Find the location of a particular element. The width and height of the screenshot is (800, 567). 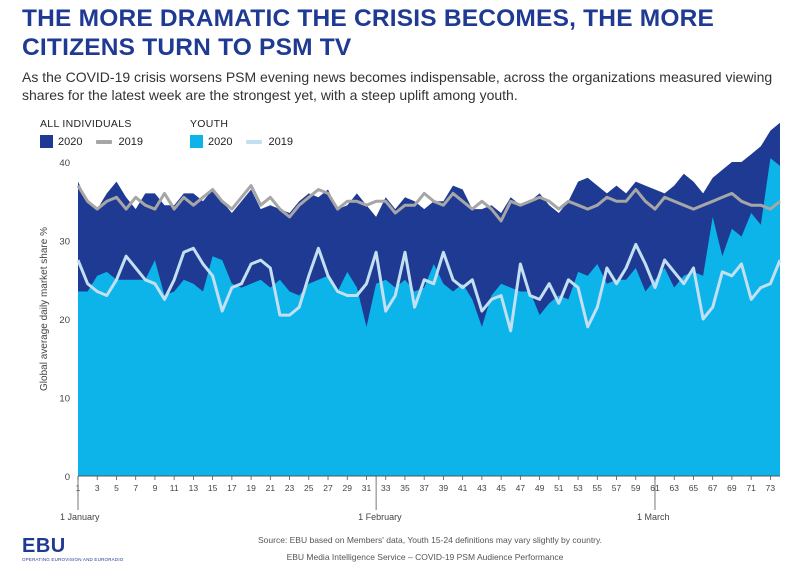

x-tick-label: 45 is located at coordinates (501, 488).